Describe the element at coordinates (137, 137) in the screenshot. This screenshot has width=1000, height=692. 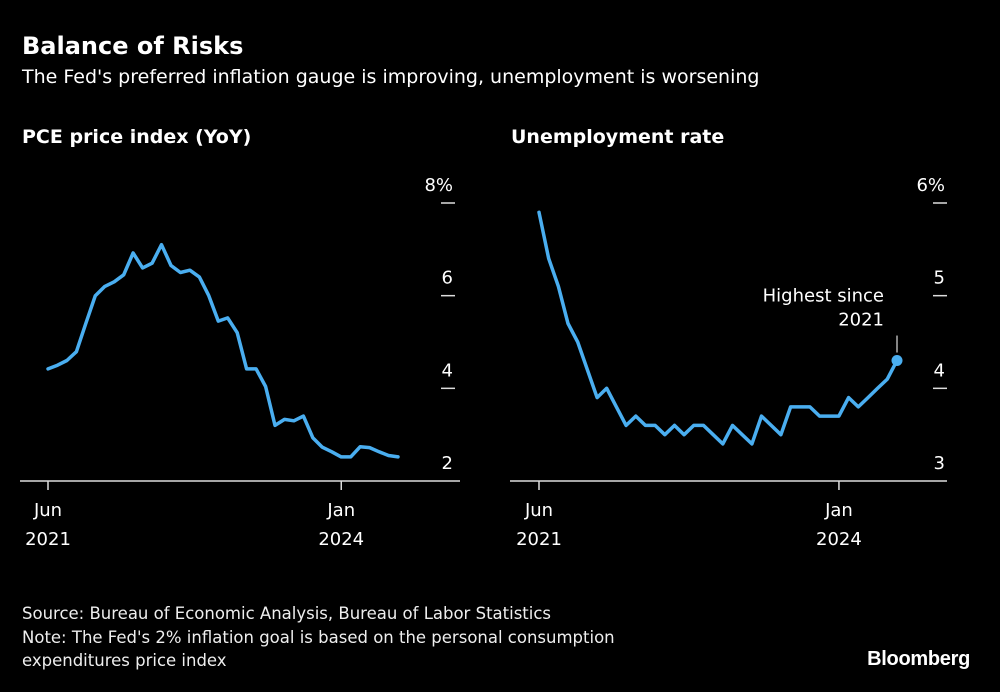
I see `panel-title-pce: PCE price index (YoY)` at that location.